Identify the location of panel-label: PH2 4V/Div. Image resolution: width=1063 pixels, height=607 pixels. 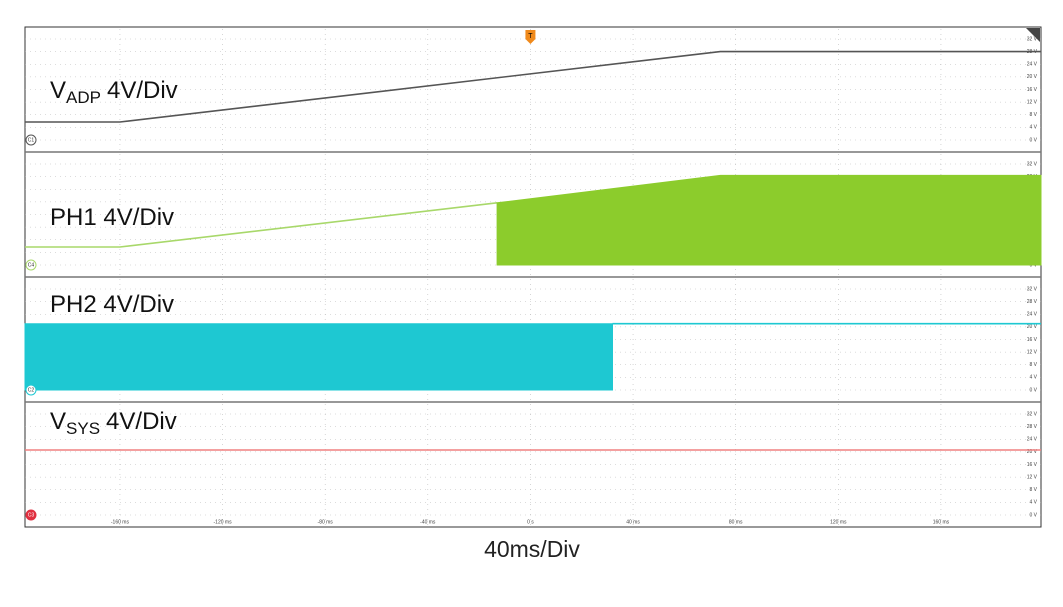
(112, 304).